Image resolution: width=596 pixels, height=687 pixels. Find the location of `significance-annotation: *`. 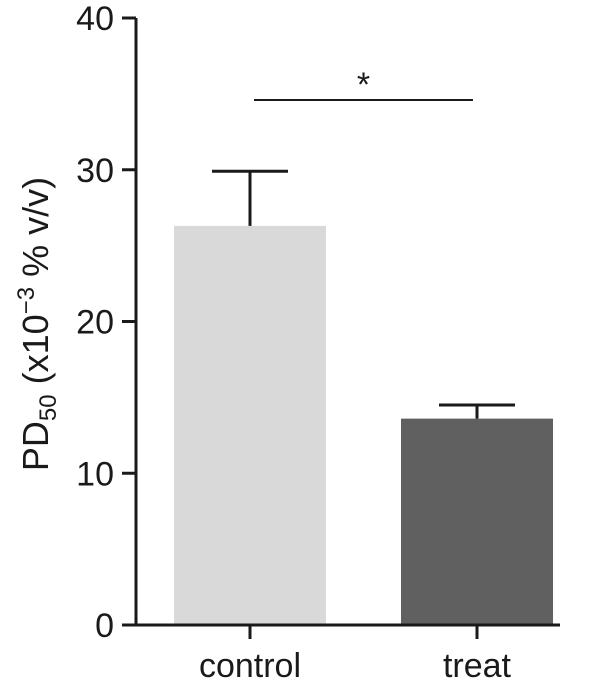

significance-annotation: * is located at coordinates (363, 85).